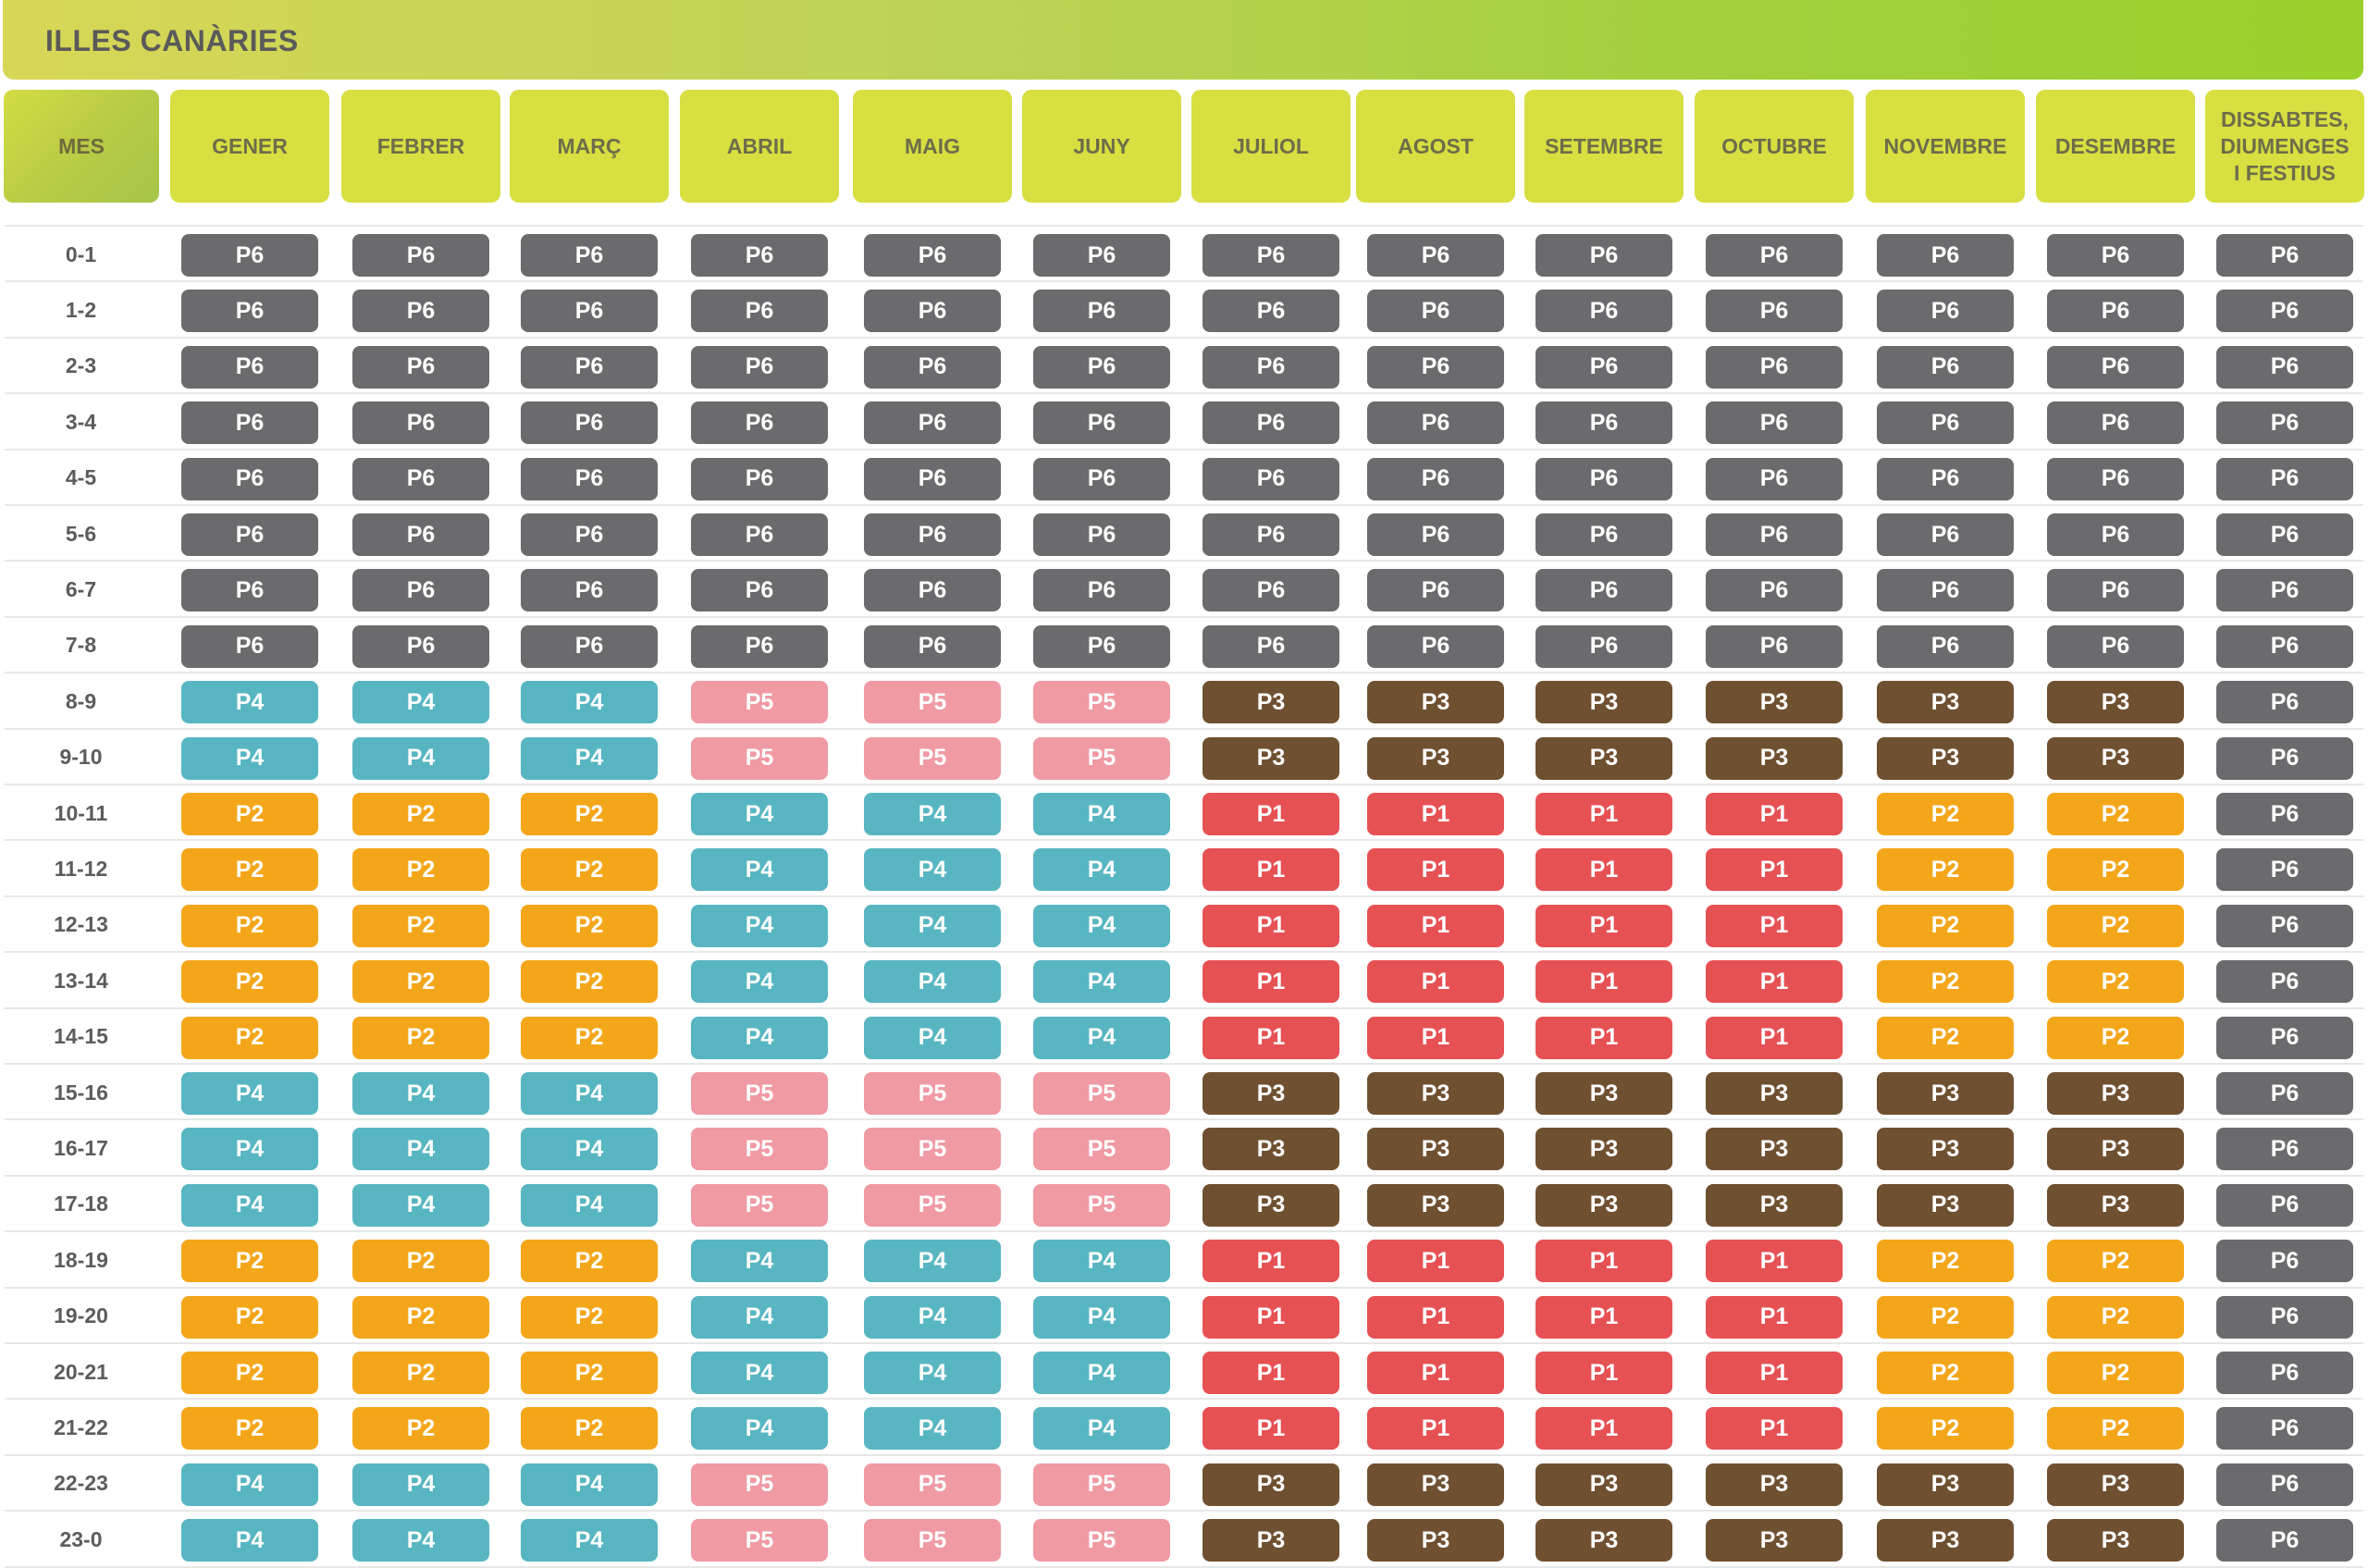 The height and width of the screenshot is (1568, 2368). What do you see at coordinates (81, 588) in the screenshot?
I see `hour-label: 6-7` at bounding box center [81, 588].